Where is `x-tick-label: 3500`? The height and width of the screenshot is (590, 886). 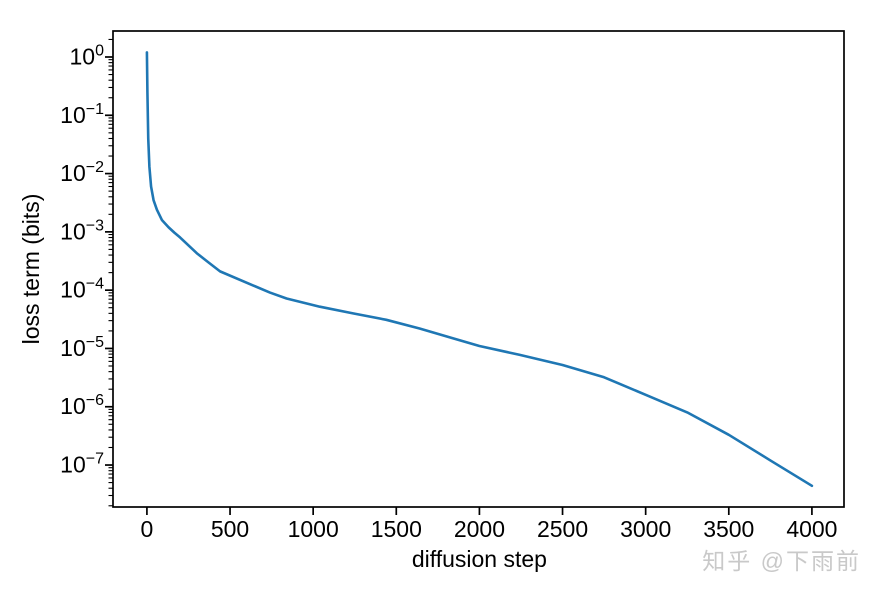 x-tick-label: 3500 is located at coordinates (728, 529).